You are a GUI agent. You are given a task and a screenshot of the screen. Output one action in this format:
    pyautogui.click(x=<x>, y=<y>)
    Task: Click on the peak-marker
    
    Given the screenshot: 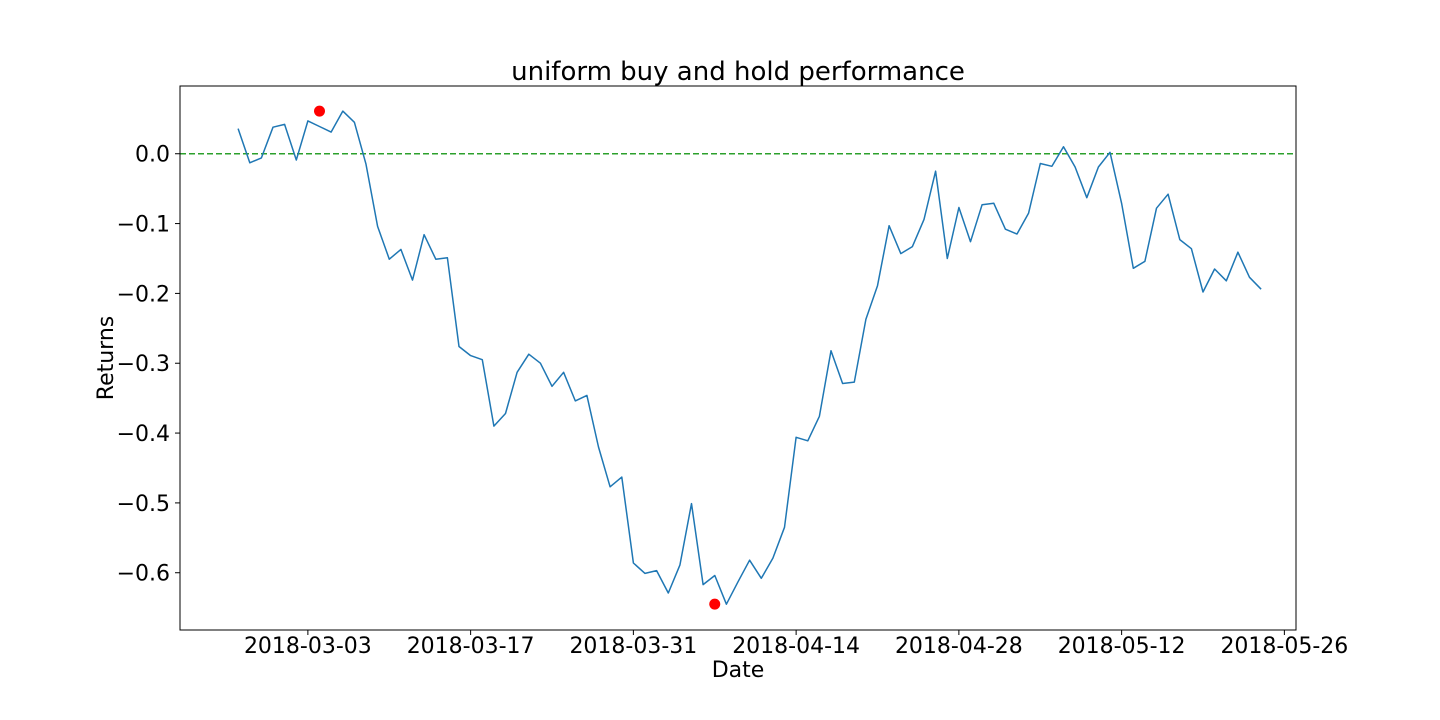 What is the action you would take?
    pyautogui.click(x=319, y=111)
    